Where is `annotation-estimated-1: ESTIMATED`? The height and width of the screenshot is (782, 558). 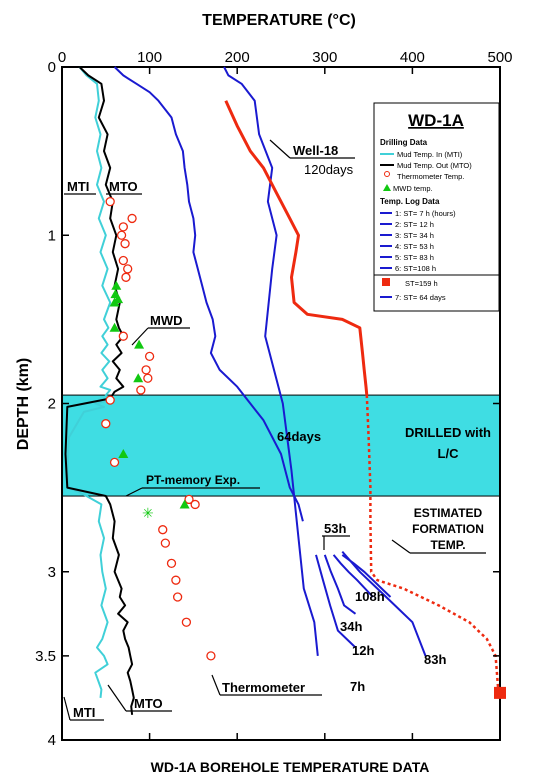
annotation-estimated-1: ESTIMATED is located at coordinates (448, 513).